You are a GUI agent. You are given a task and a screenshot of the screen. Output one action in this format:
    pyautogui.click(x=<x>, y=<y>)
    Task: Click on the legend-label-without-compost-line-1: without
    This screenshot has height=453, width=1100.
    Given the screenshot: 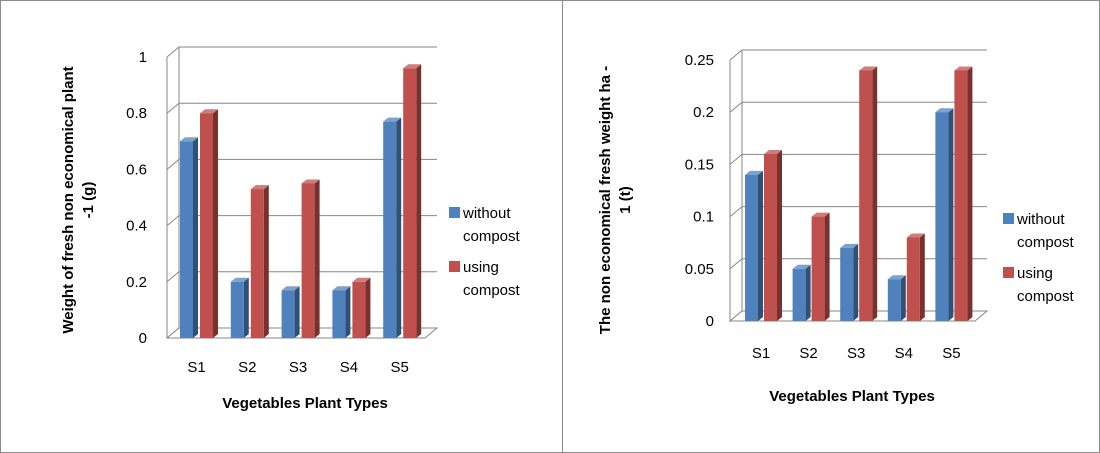 What is the action you would take?
    pyautogui.click(x=1040, y=219)
    